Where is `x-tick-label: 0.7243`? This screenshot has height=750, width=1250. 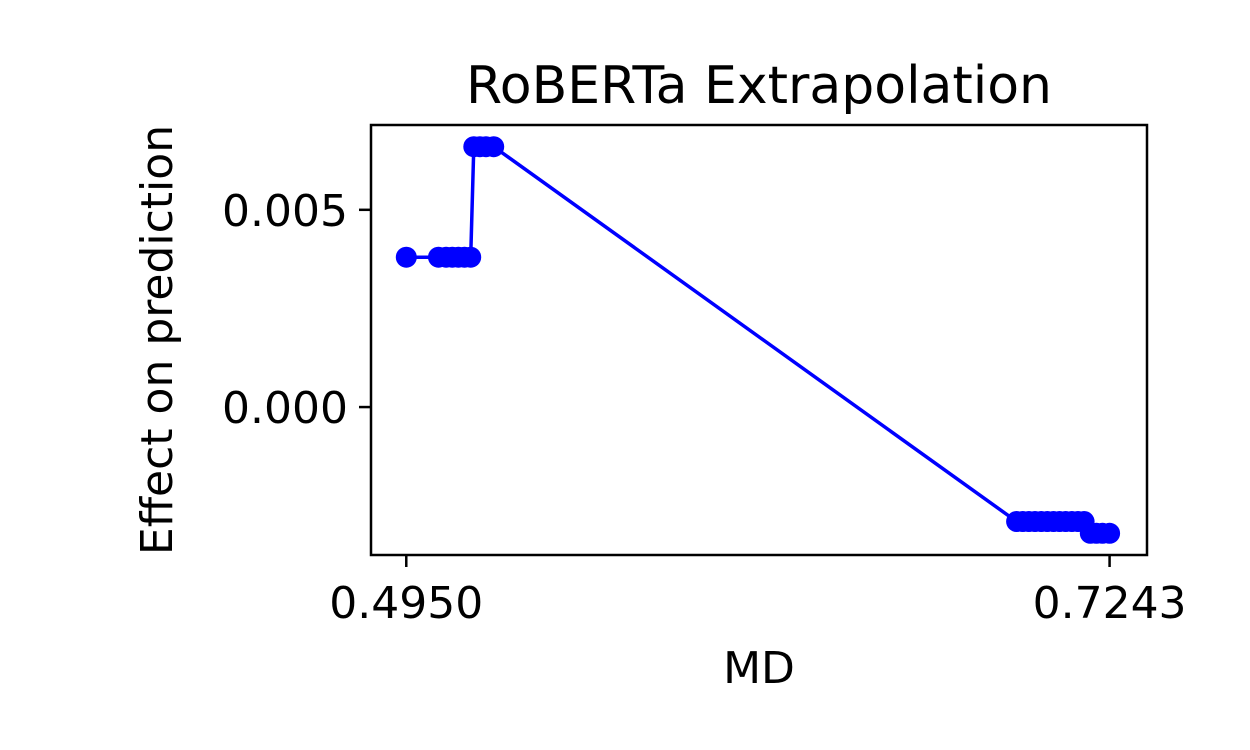 x-tick-label: 0.7243 is located at coordinates (1110, 603).